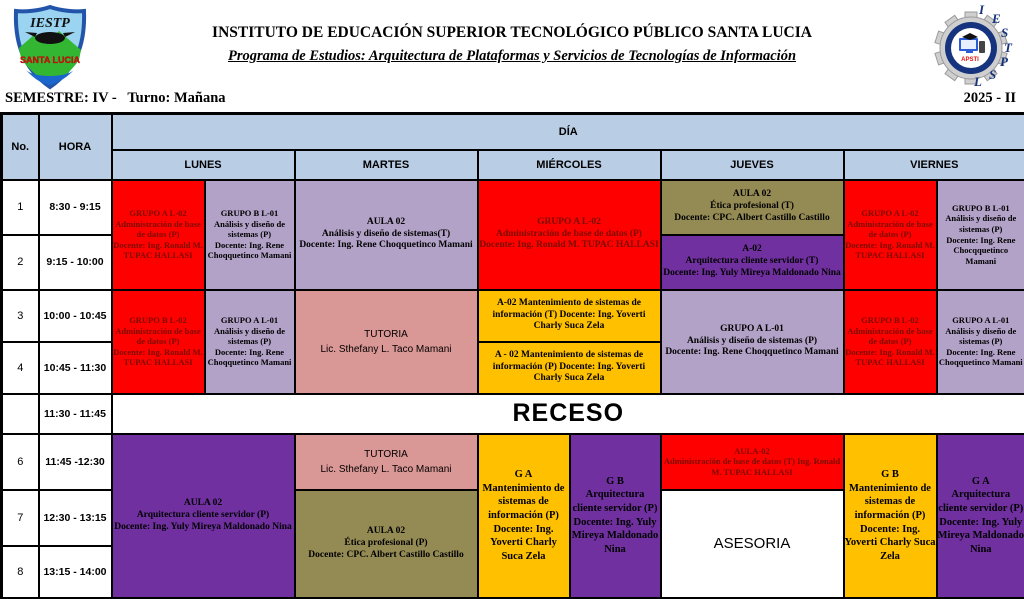 This screenshot has height=599, width=1024. Describe the element at coordinates (20, 571) in the screenshot. I see `period-number-8: 8` at that location.